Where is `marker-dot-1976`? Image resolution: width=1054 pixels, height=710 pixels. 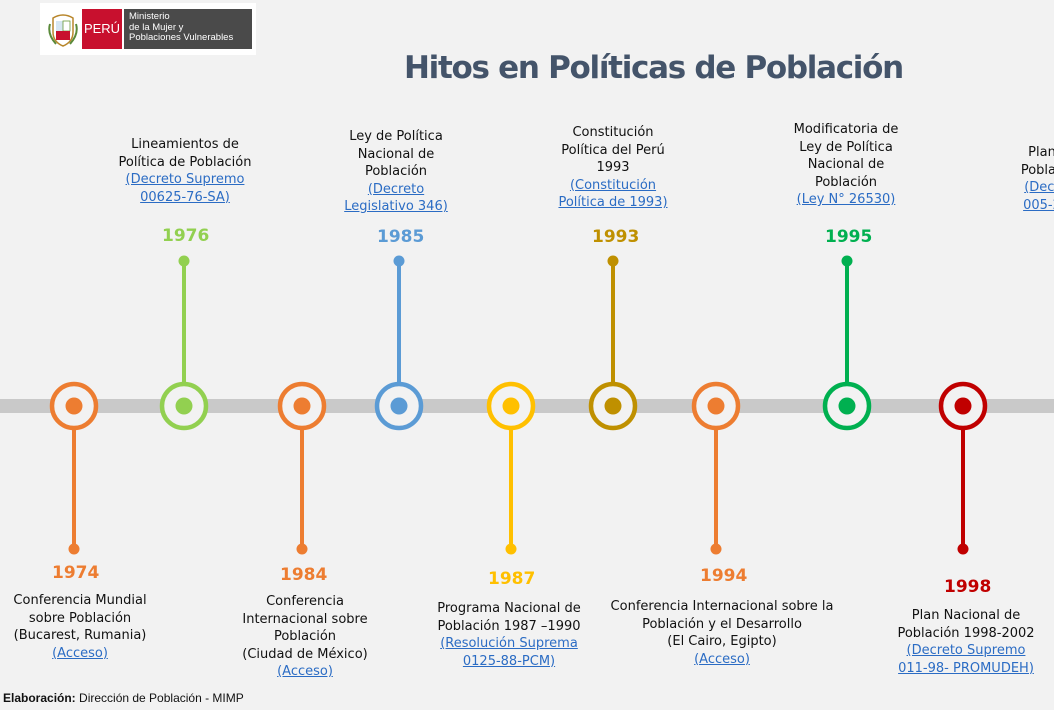 marker-dot-1976 is located at coordinates (184, 406).